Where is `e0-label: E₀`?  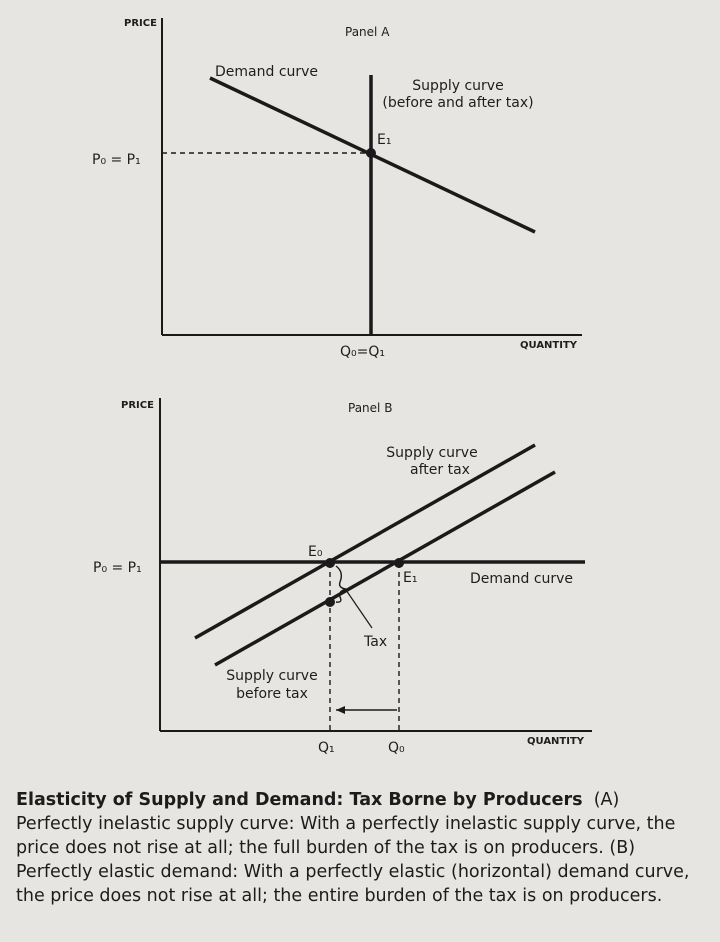
e0-label: E₀ is located at coordinates (315, 552).